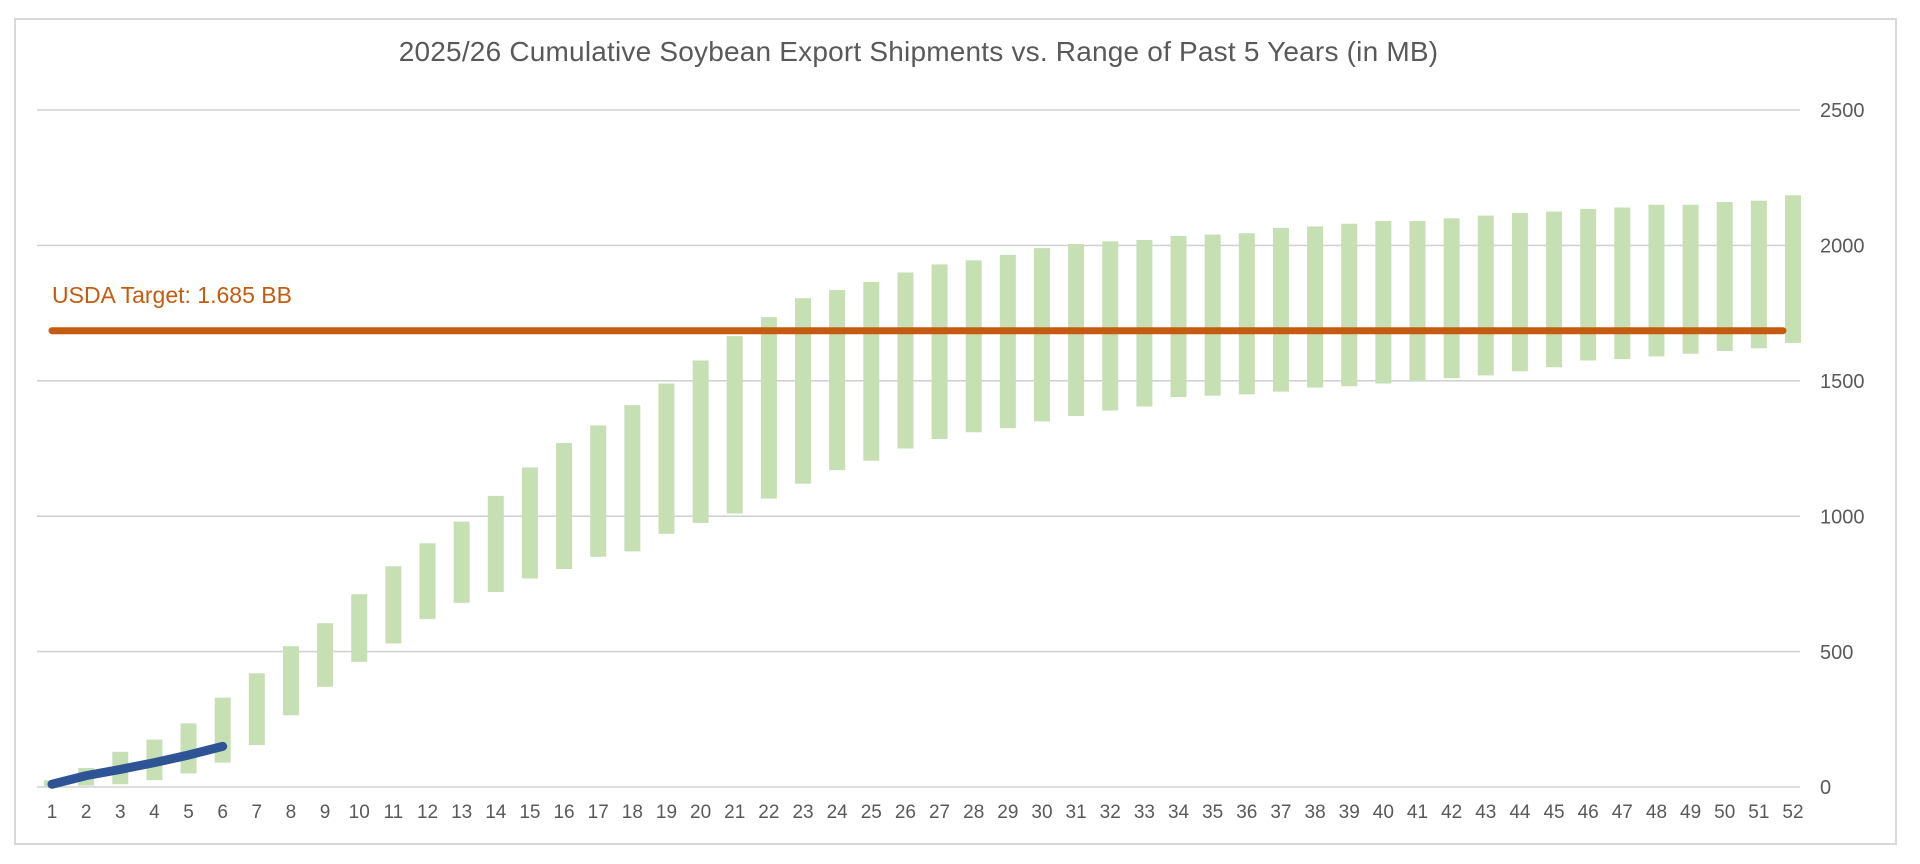  I want to click on x-axis-label-16: 16, so click(563, 812).